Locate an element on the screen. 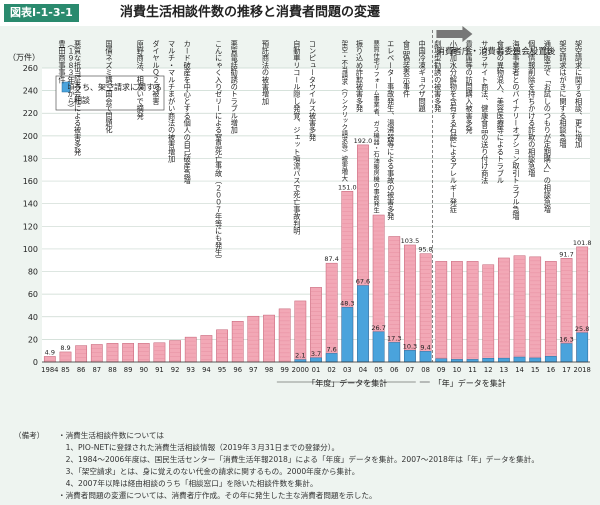 The image size is (600, 505). x-tick-label: 09 is located at coordinates (441, 370).